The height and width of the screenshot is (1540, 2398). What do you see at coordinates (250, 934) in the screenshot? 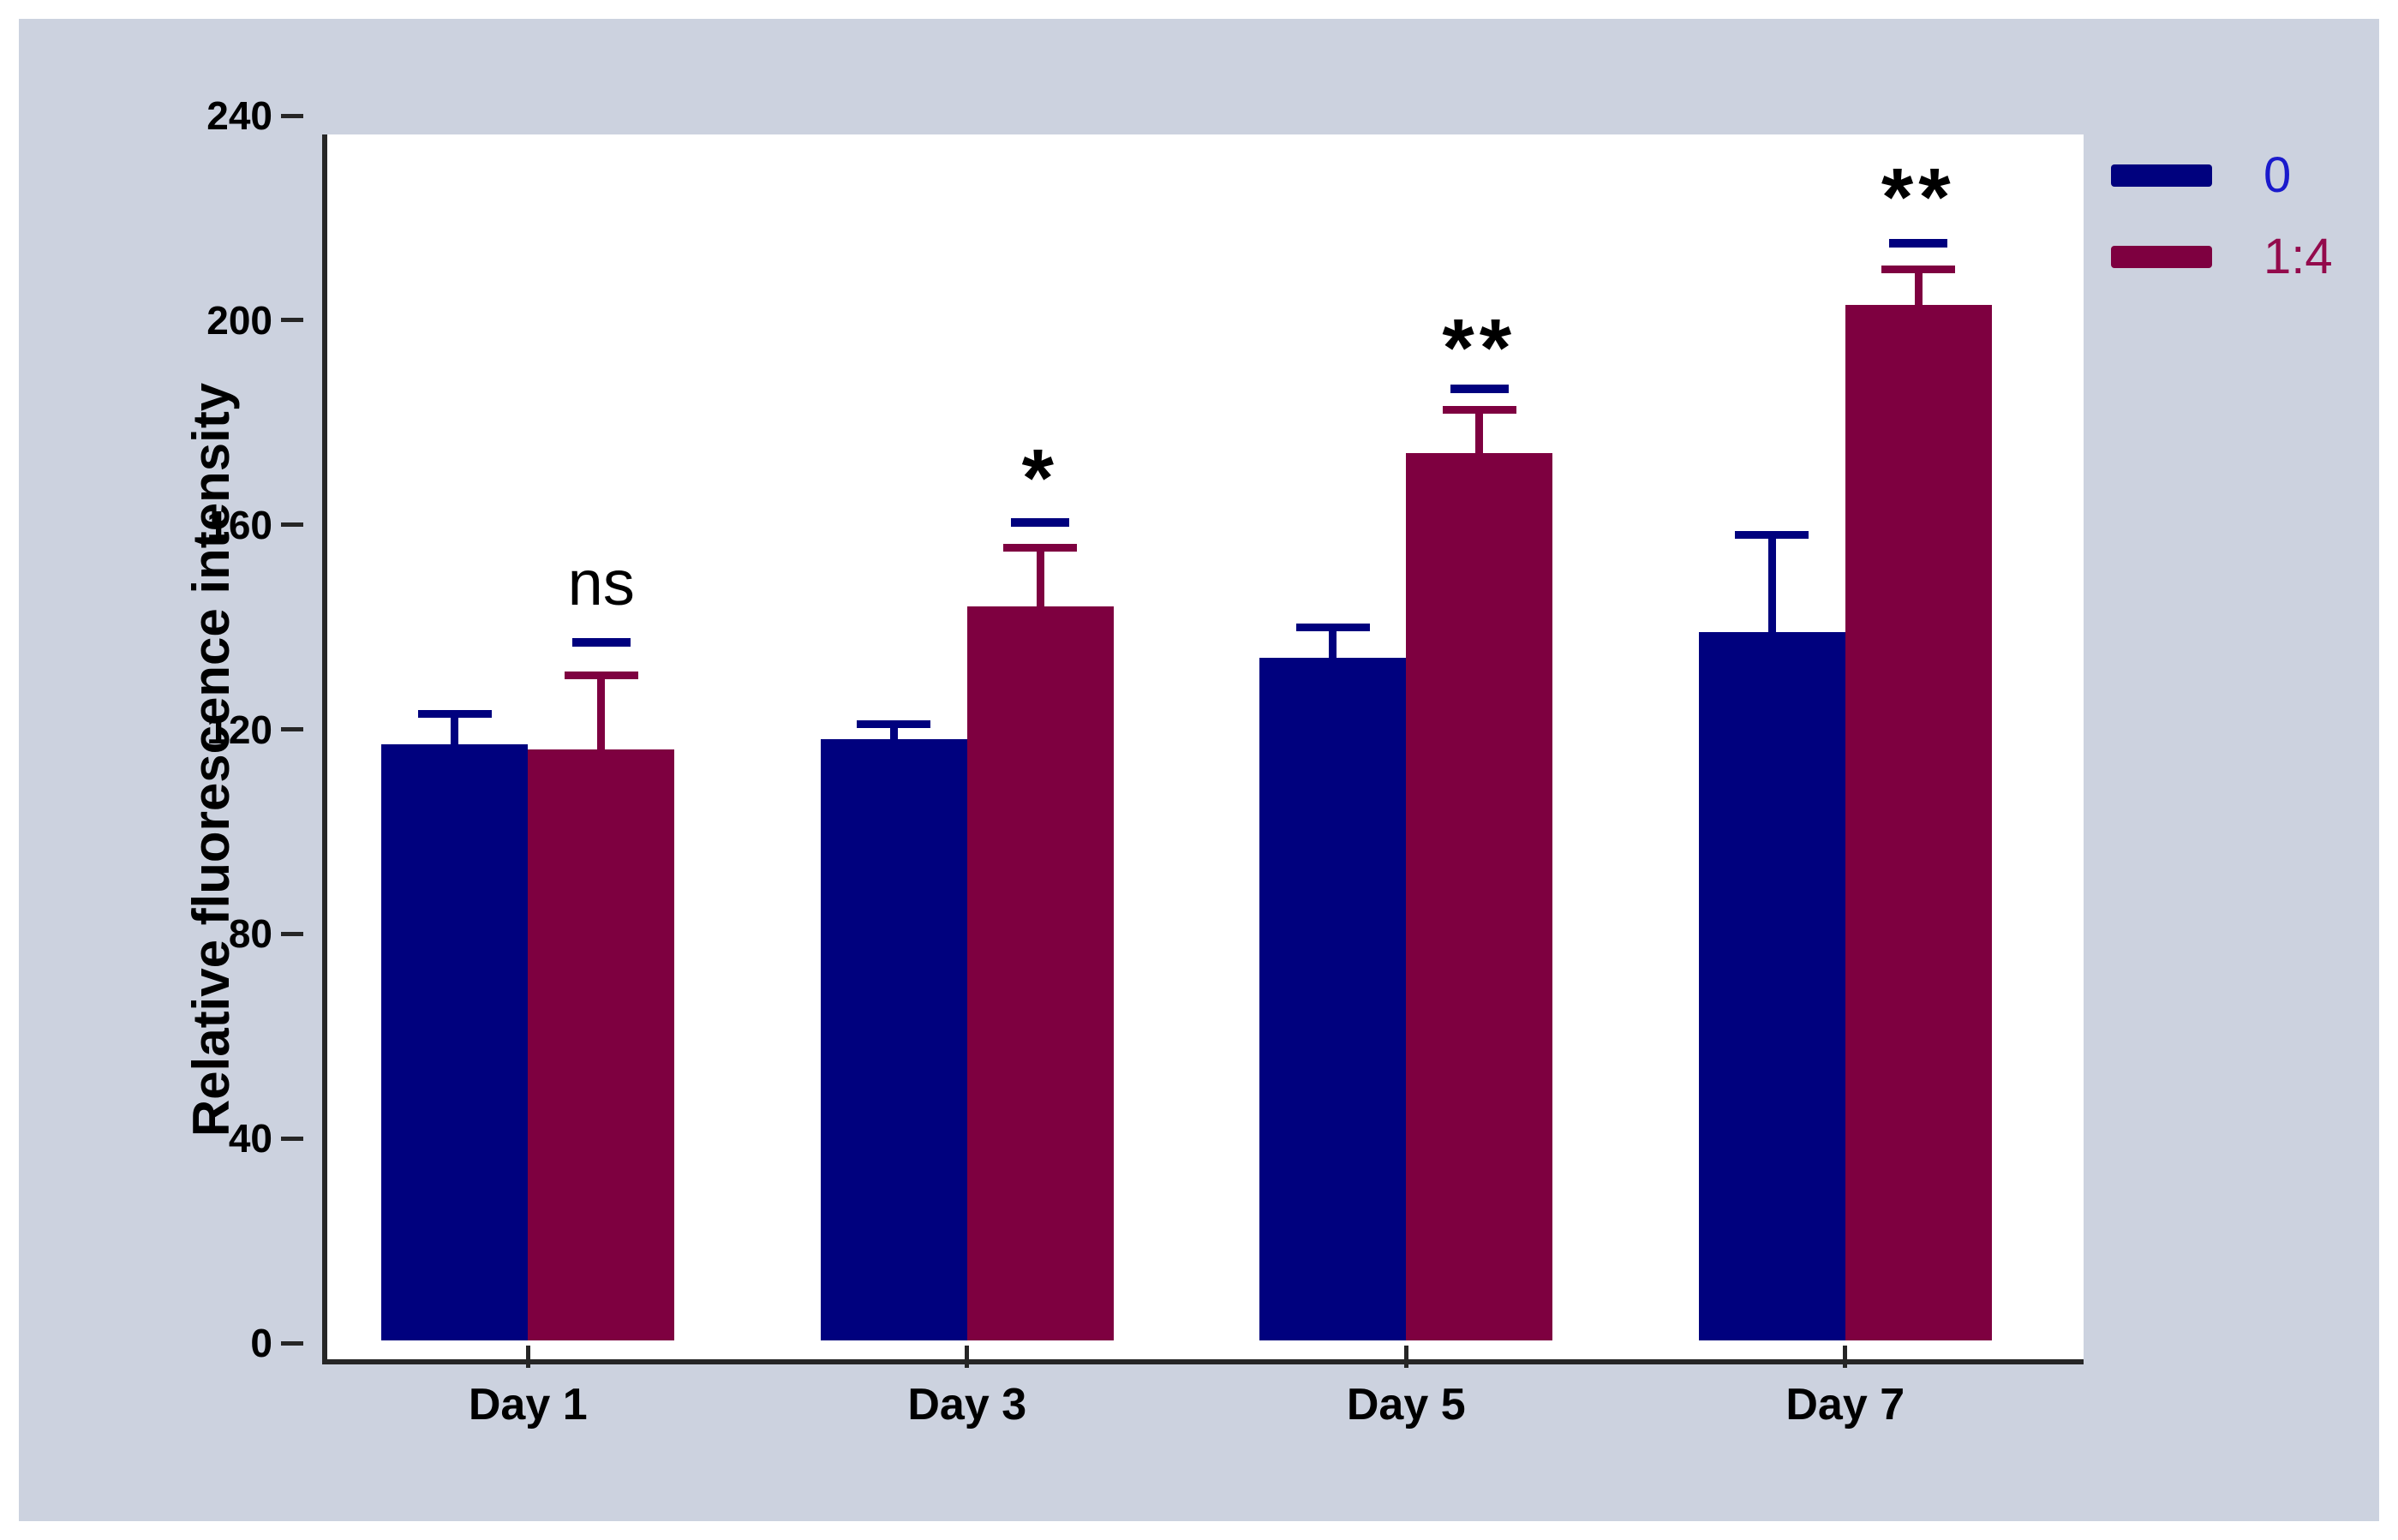
I see `y-axis-tick-label: 80` at bounding box center [250, 934].